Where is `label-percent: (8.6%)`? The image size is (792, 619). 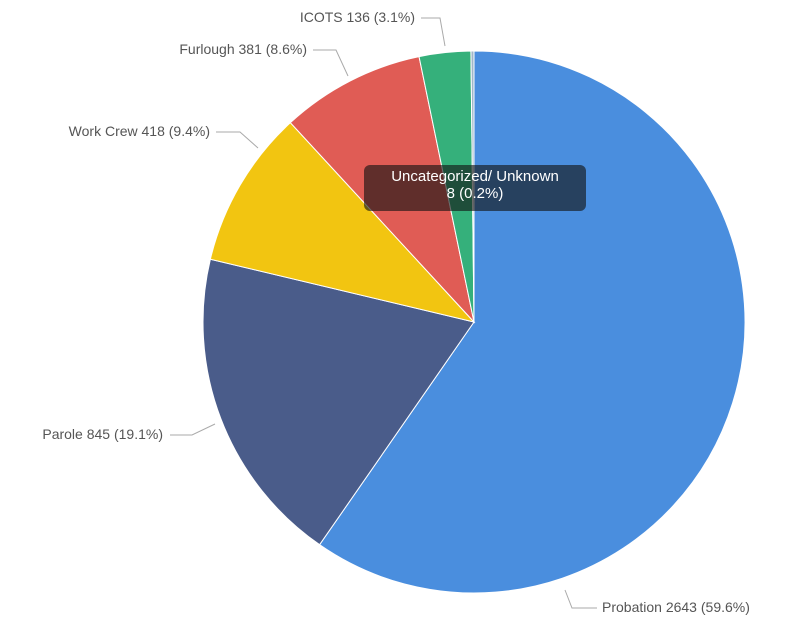 label-percent: (8.6%) is located at coordinates (286, 49).